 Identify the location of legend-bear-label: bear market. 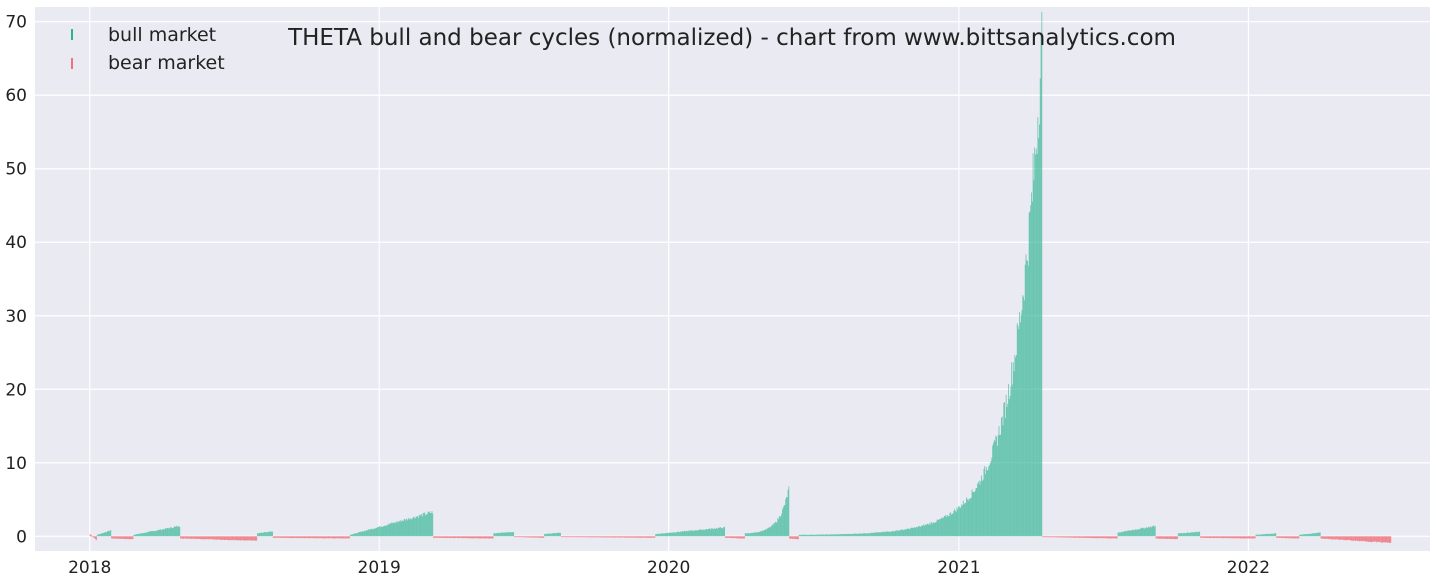
(166, 63).